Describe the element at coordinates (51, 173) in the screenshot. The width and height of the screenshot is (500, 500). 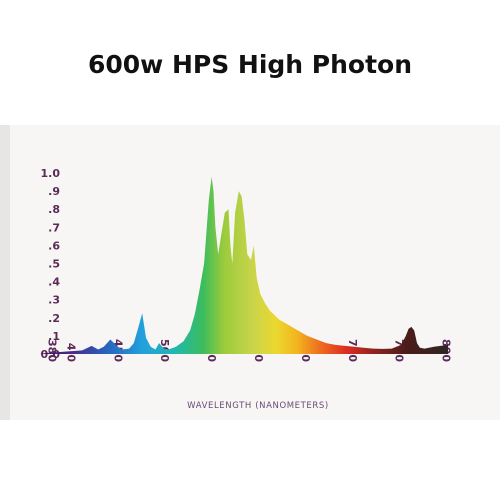
I see `y-tick-label: 1.0` at that location.